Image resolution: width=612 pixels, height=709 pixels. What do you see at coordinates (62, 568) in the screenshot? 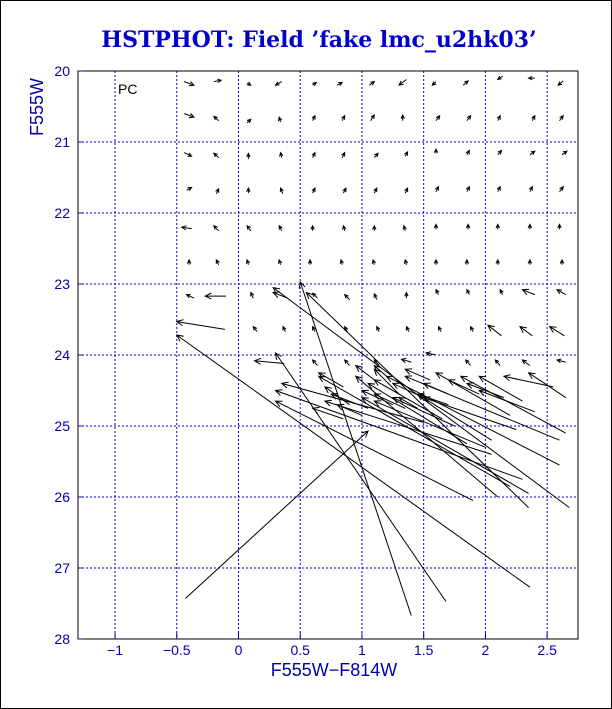
I see `y-tick-label: 27` at bounding box center [62, 568].